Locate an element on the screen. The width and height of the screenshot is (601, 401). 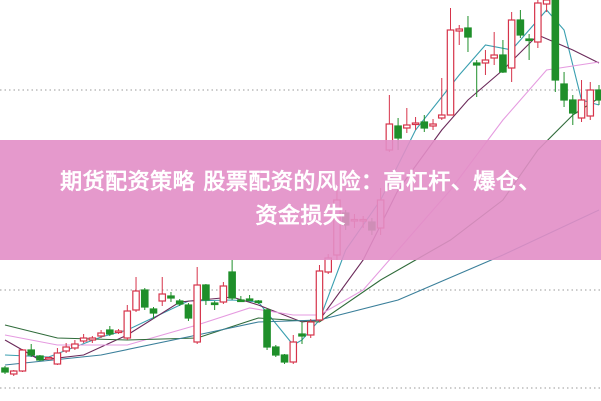
banner-title-line2: 资金损失 is located at coordinates (300, 216).